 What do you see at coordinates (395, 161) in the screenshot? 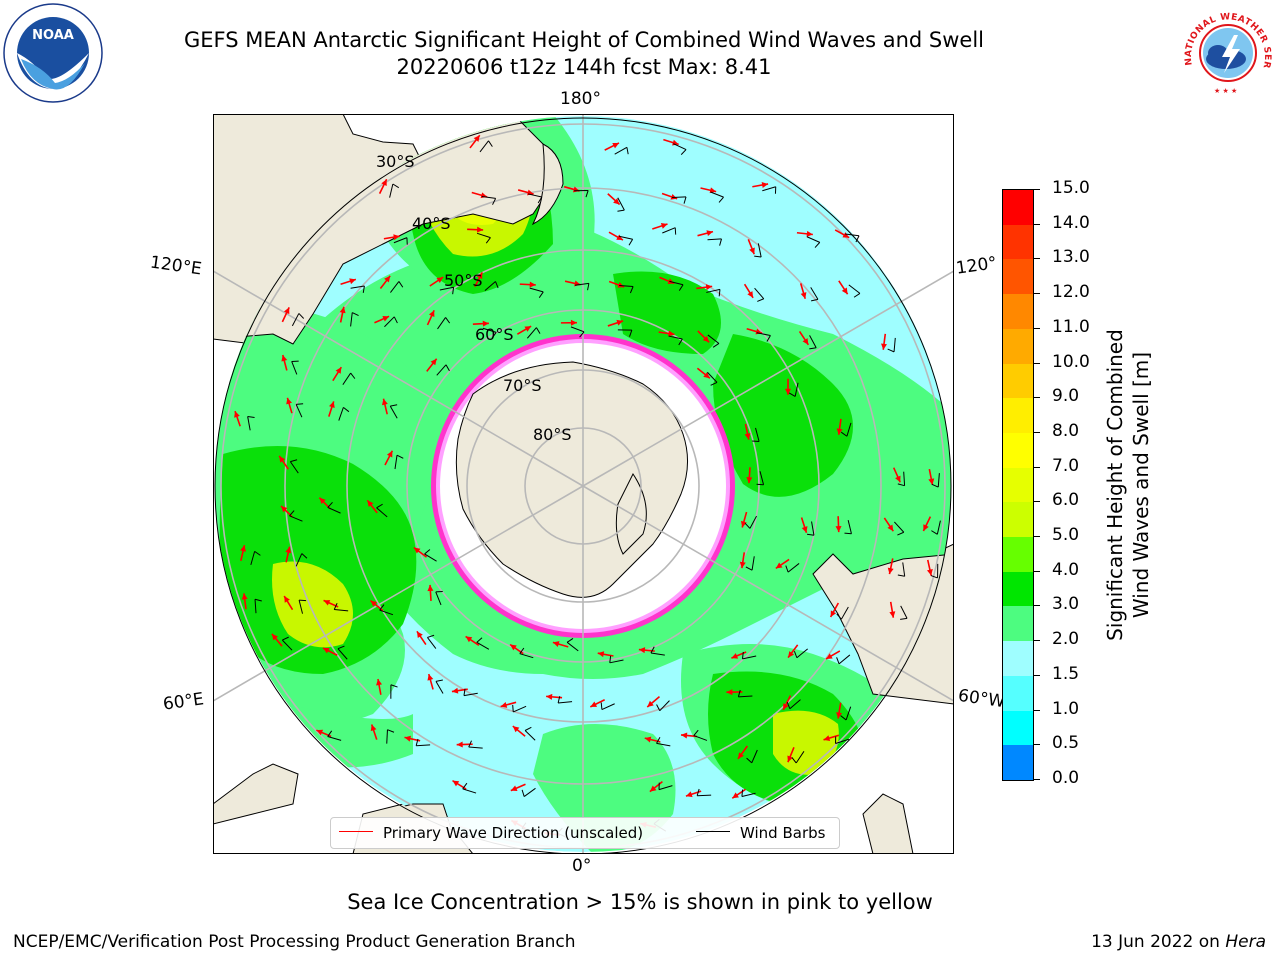
I see `lat-label-30s: 30°S` at bounding box center [395, 161].